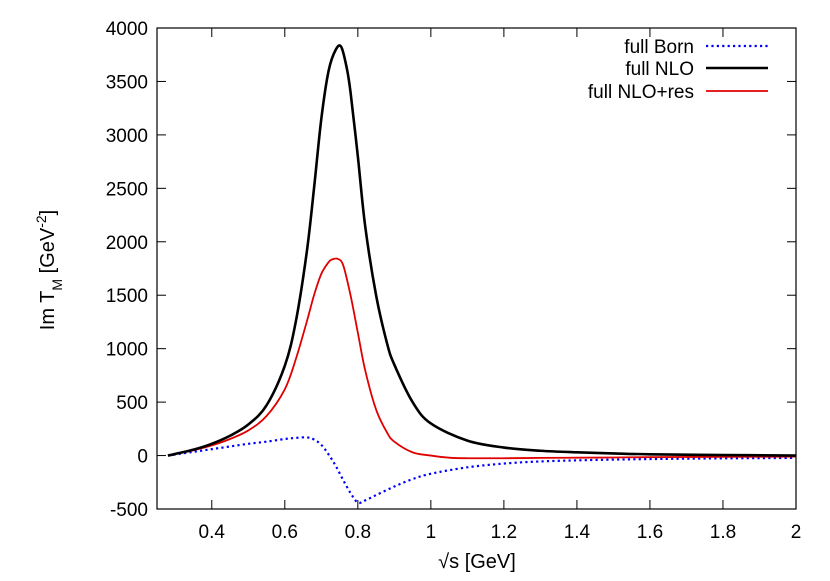 This screenshot has width=830, height=581. What do you see at coordinates (127, 29) in the screenshot?
I see `y-tick-label: 4000` at bounding box center [127, 29].